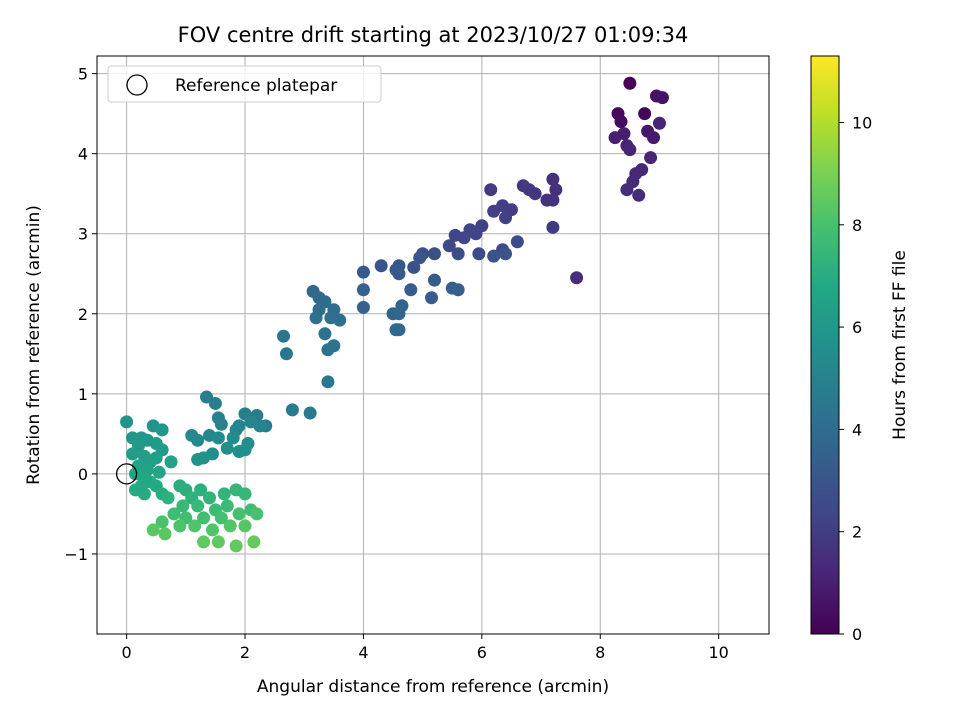 The height and width of the screenshot is (720, 960). What do you see at coordinates (425, 648) in the screenshot?
I see `x-axis-ticks: 0 2 4 6 8 10` at bounding box center [425, 648].